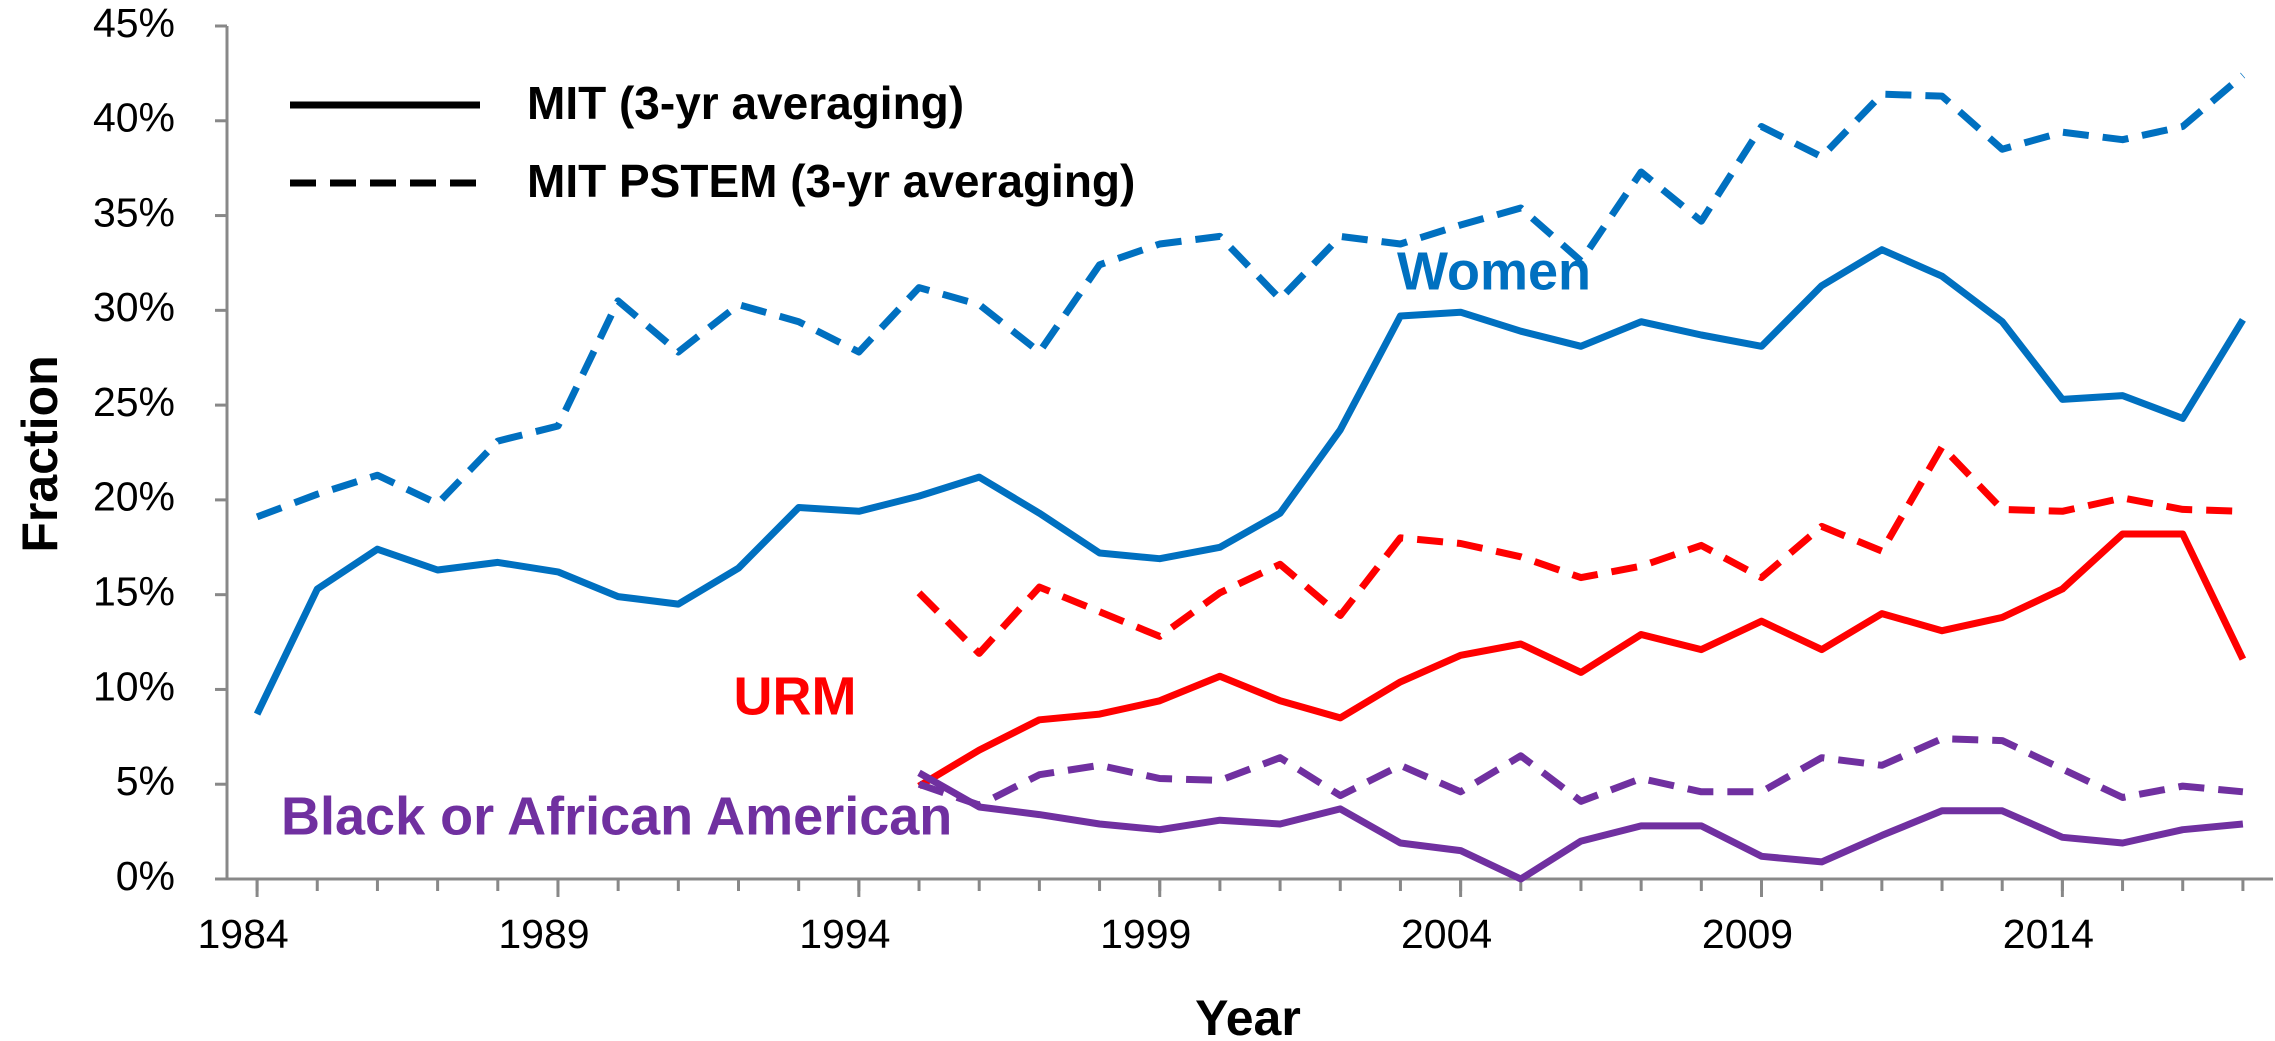 Image resolution: width=2275 pixels, height=1041 pixels. Describe the element at coordinates (134, 23) in the screenshot. I see `y-tick-label: 45%` at that location.